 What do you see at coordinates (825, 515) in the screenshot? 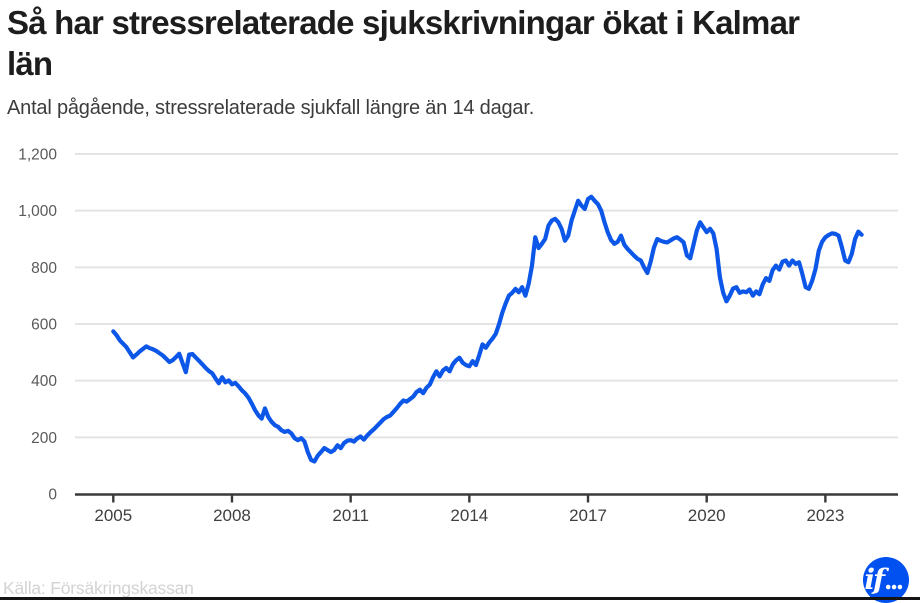
I see `x-tick-label: 2023` at bounding box center [825, 515].